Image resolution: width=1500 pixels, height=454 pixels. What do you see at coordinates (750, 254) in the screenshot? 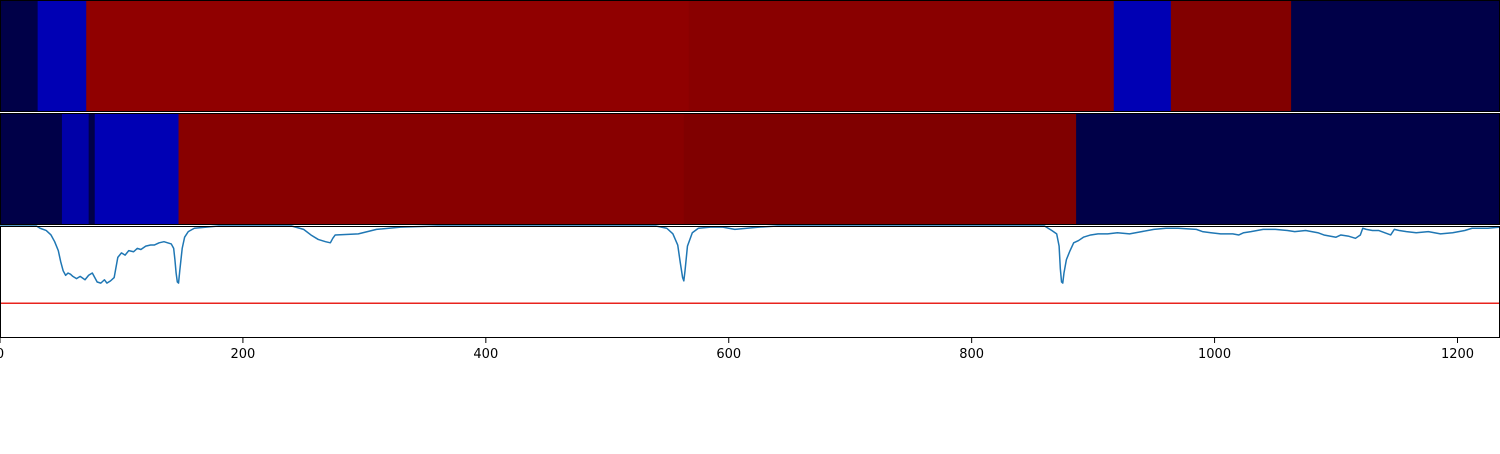
I see `series-line` at bounding box center [750, 254].